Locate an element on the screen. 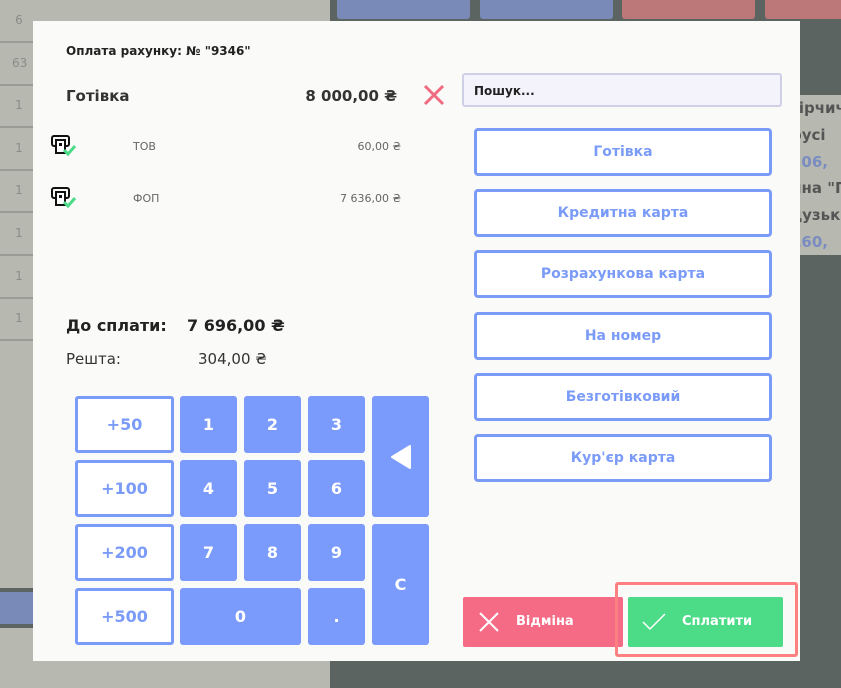 The image size is (841, 688). clear-button: C is located at coordinates (400, 584).